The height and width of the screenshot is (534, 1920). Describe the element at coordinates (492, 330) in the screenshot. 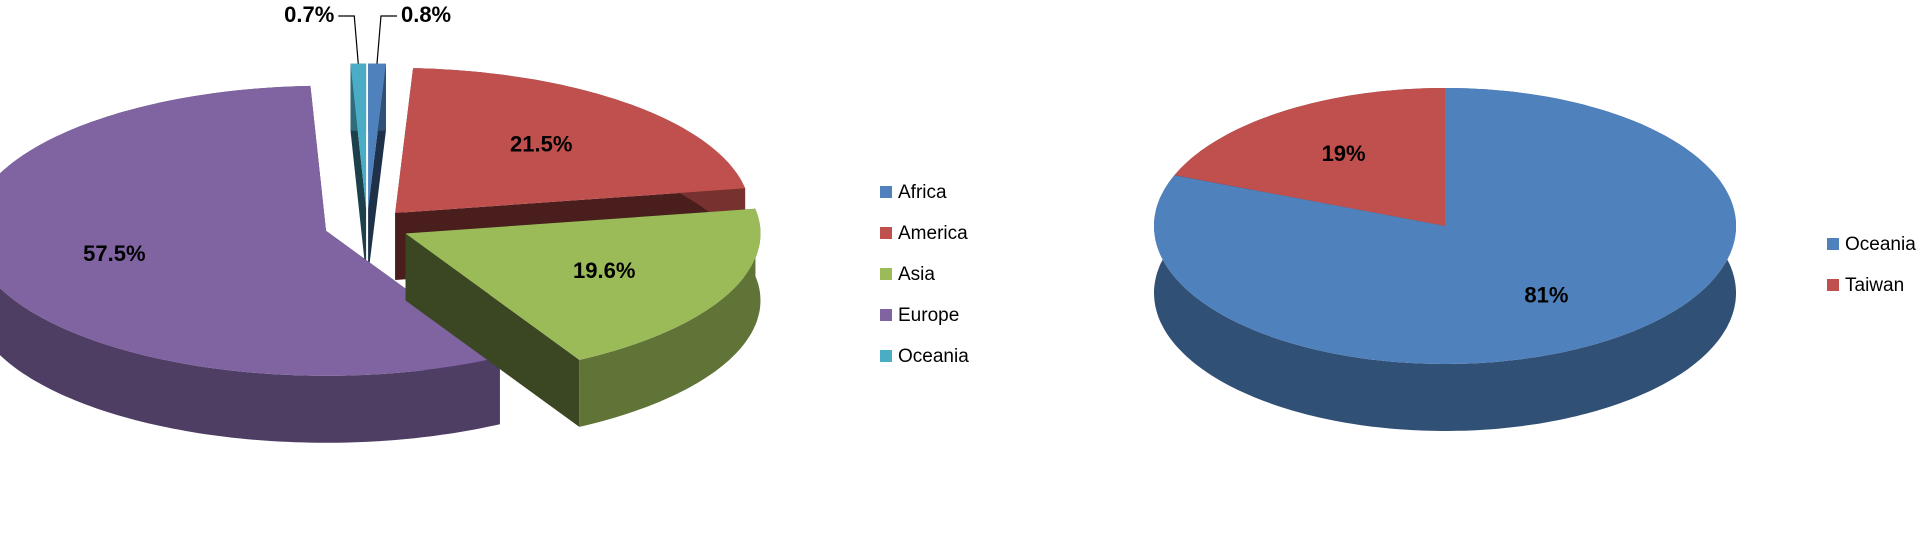

I see `slice-side` at that location.